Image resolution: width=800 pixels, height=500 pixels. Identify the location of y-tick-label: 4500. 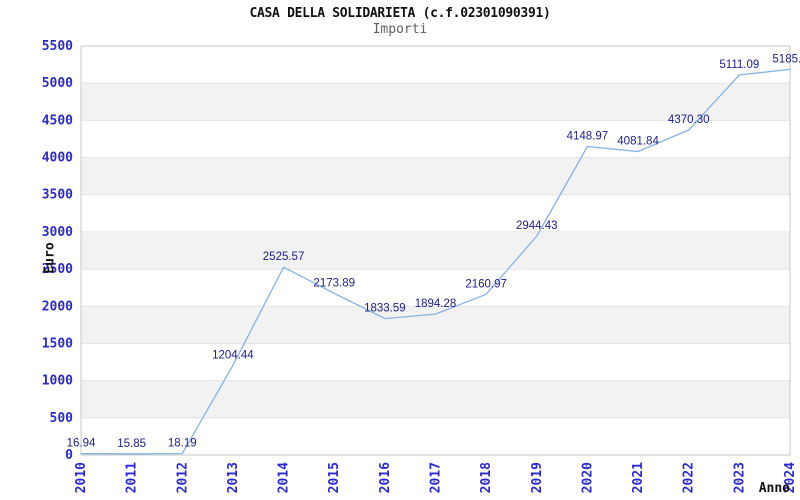
(57, 120).